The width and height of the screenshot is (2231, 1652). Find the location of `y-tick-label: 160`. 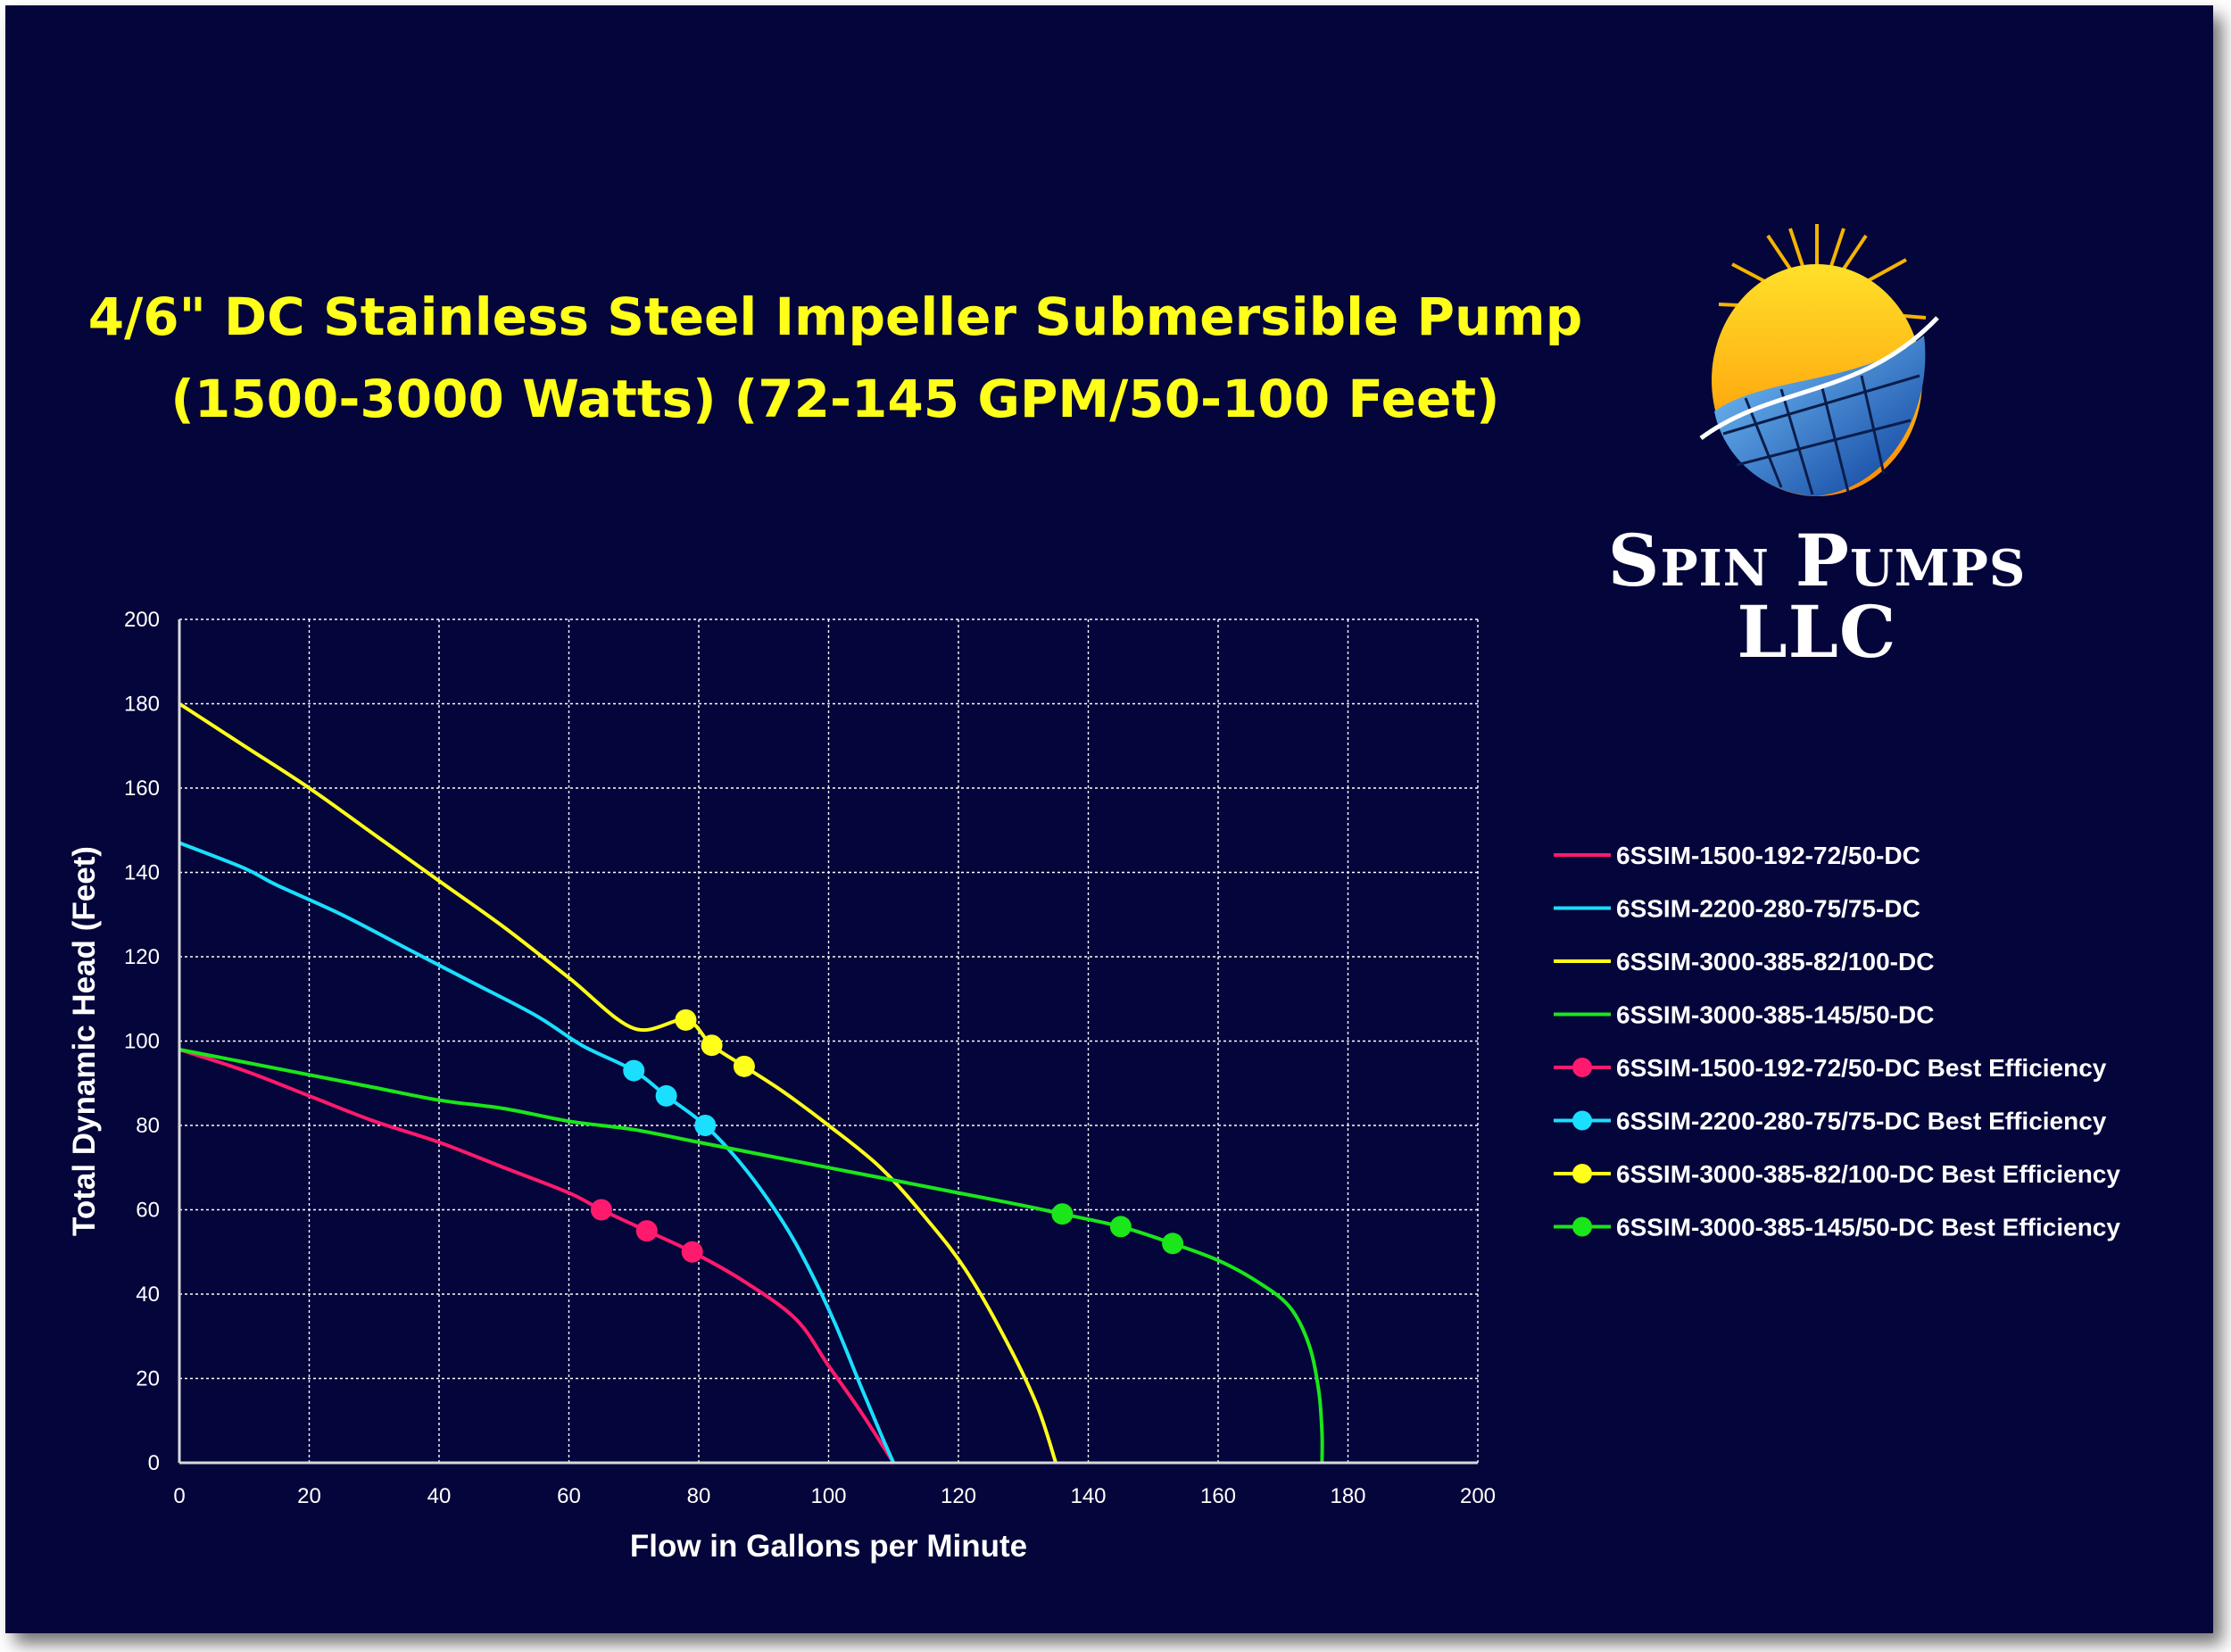

y-tick-label: 160 is located at coordinates (142, 789).